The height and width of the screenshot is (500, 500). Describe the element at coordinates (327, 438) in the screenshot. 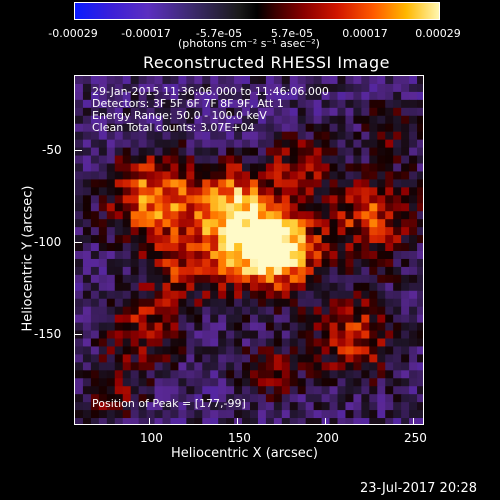

I see `x-tick-label: 200` at that location.